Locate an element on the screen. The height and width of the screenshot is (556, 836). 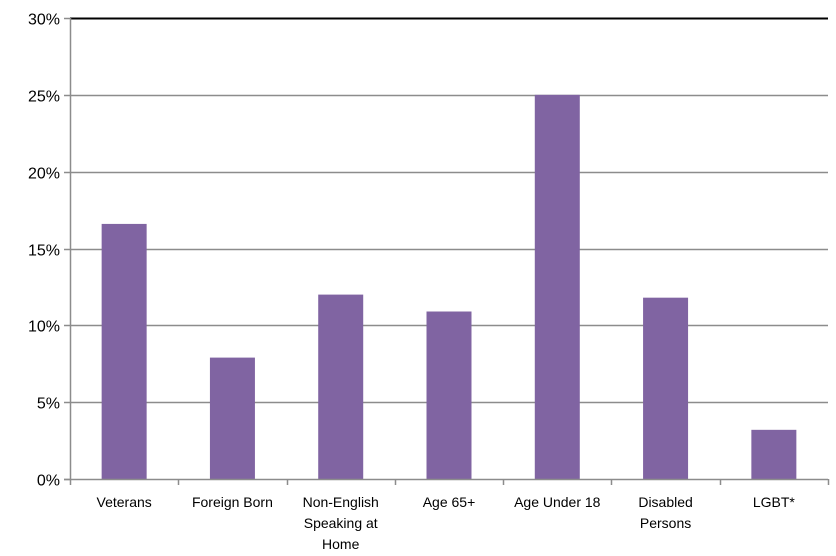
y-tick-label: 30% is located at coordinates (44, 20).